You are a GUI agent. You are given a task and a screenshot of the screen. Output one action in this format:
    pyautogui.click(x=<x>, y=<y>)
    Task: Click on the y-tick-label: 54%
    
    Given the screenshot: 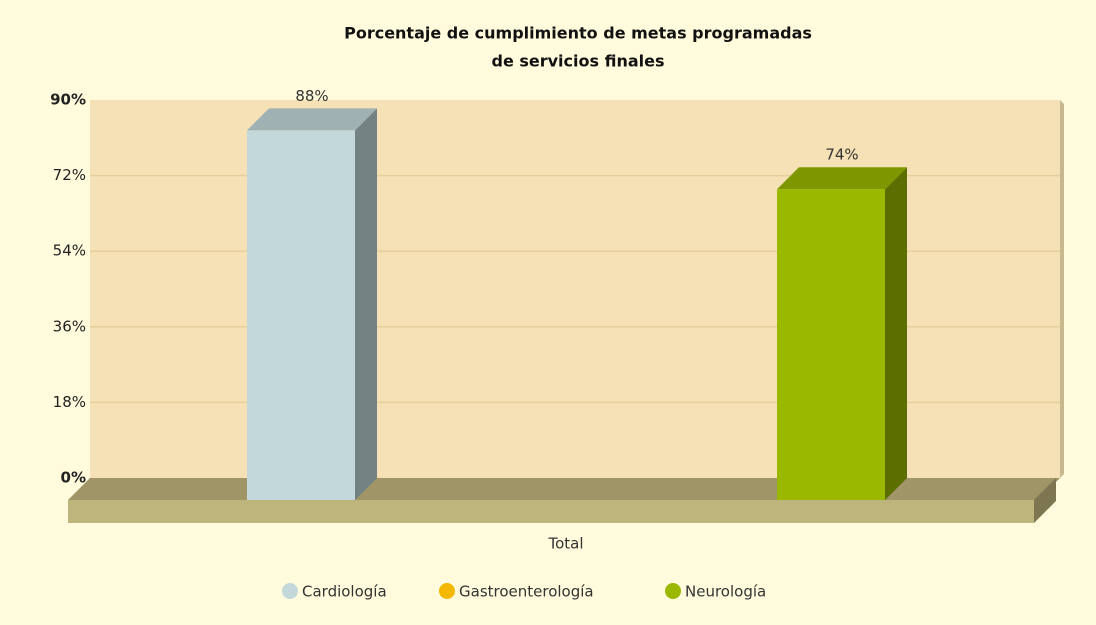 What is the action you would take?
    pyautogui.click(x=69, y=251)
    